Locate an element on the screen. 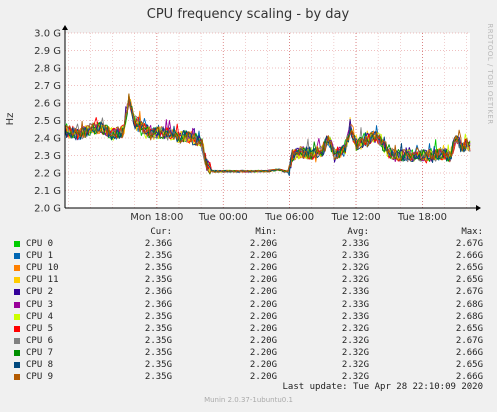  legend-cpu-name: CPU 3 is located at coordinates (40, 304).